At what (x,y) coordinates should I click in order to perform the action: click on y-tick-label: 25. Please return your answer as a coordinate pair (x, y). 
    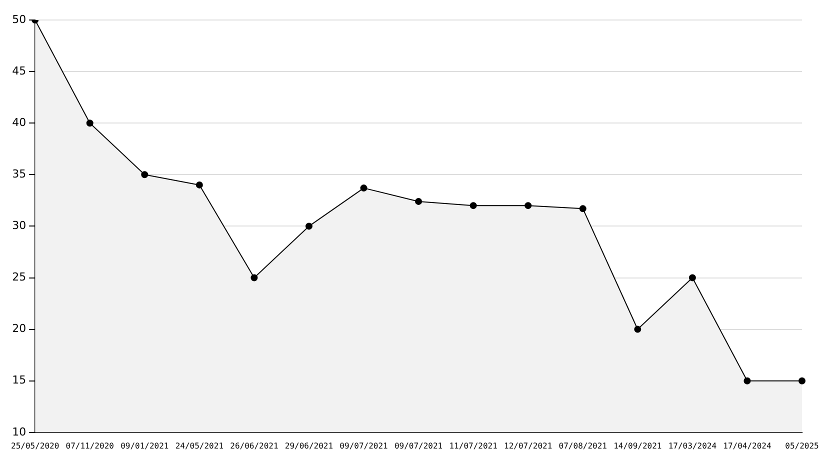
    Looking at the image, I should click on (19, 277).